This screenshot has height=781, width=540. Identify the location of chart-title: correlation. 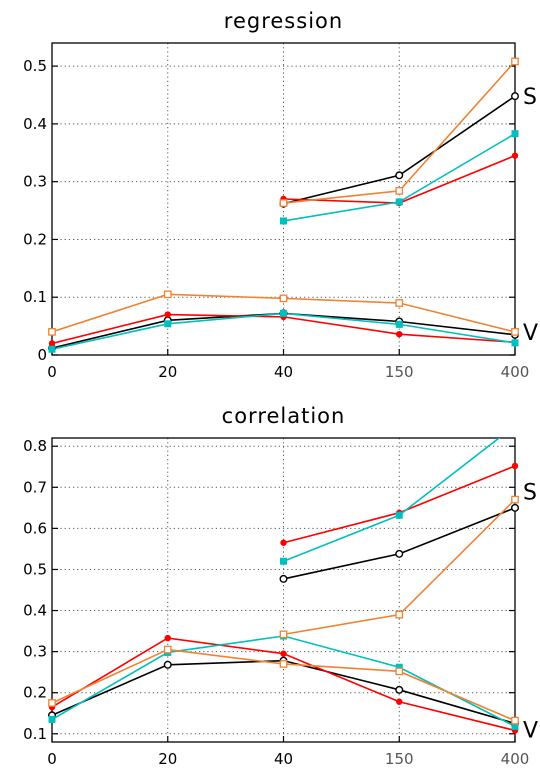
(284, 416).